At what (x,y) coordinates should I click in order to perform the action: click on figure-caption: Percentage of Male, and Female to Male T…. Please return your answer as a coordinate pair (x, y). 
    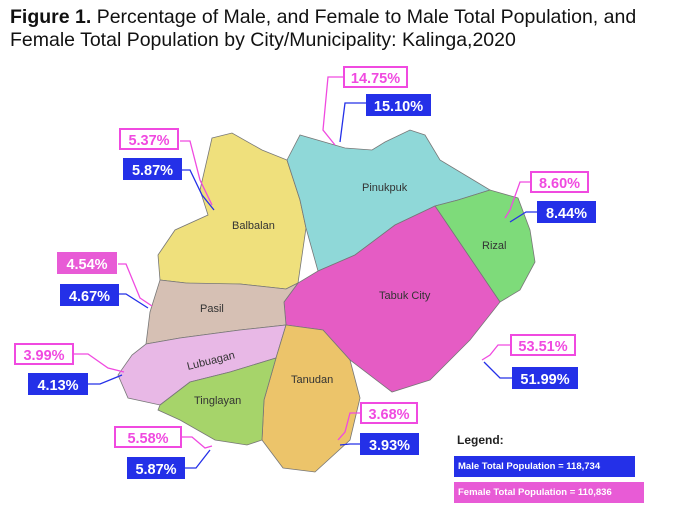
    Looking at the image, I should click on (323, 28).